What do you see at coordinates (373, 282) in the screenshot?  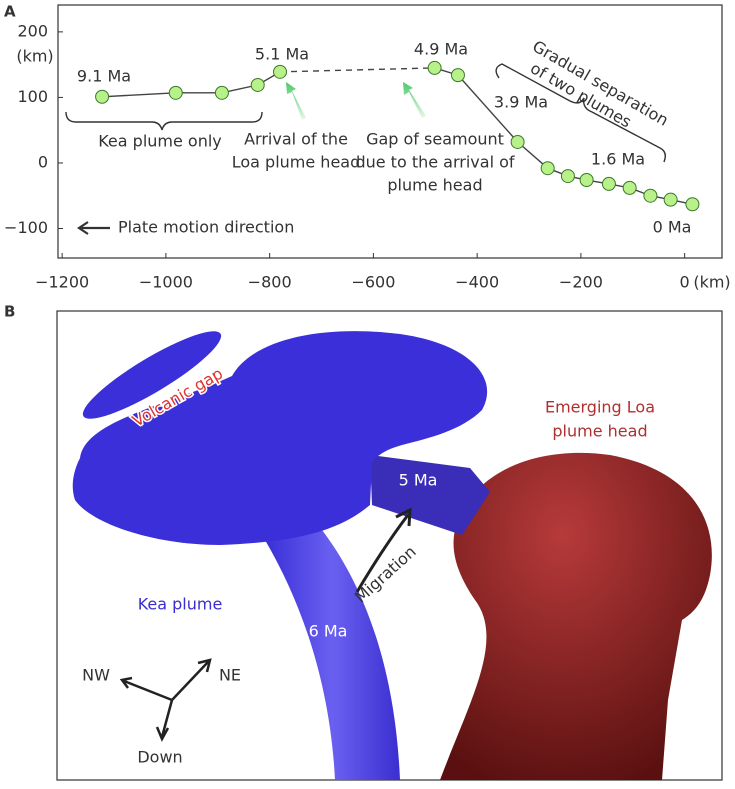 I see `x-tick-label: −600` at bounding box center [373, 282].